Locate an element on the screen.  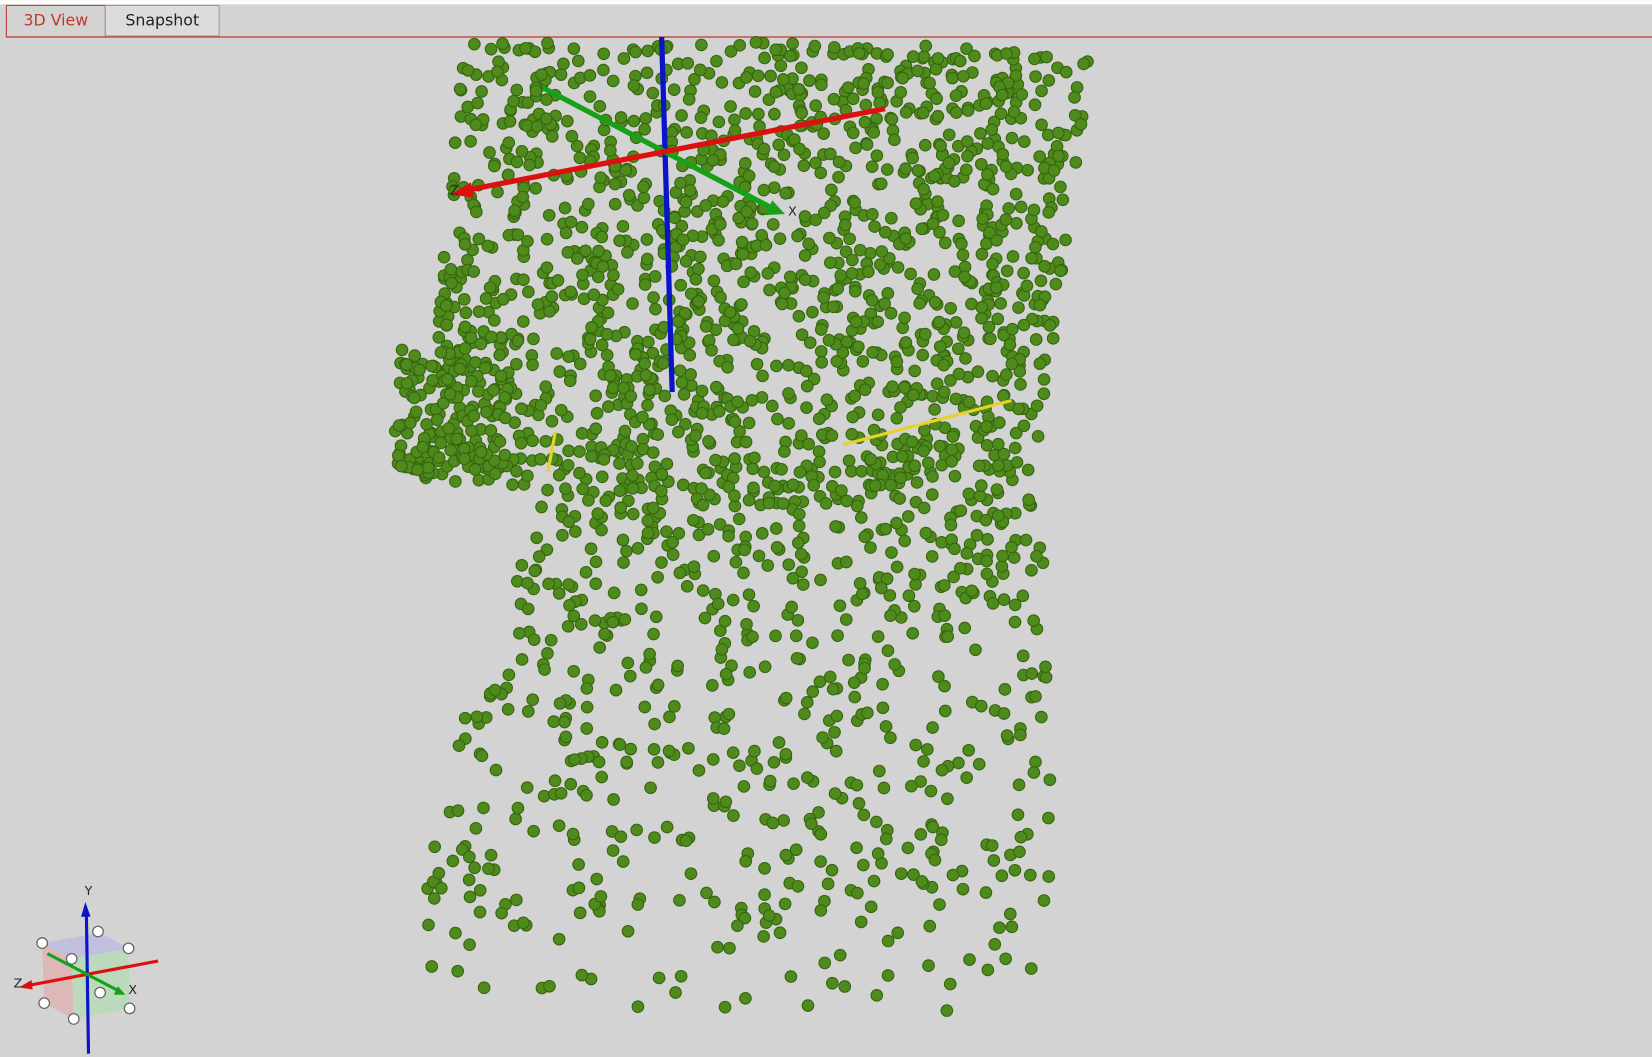
tab-label: Snapshot is located at coordinates (162, 20).